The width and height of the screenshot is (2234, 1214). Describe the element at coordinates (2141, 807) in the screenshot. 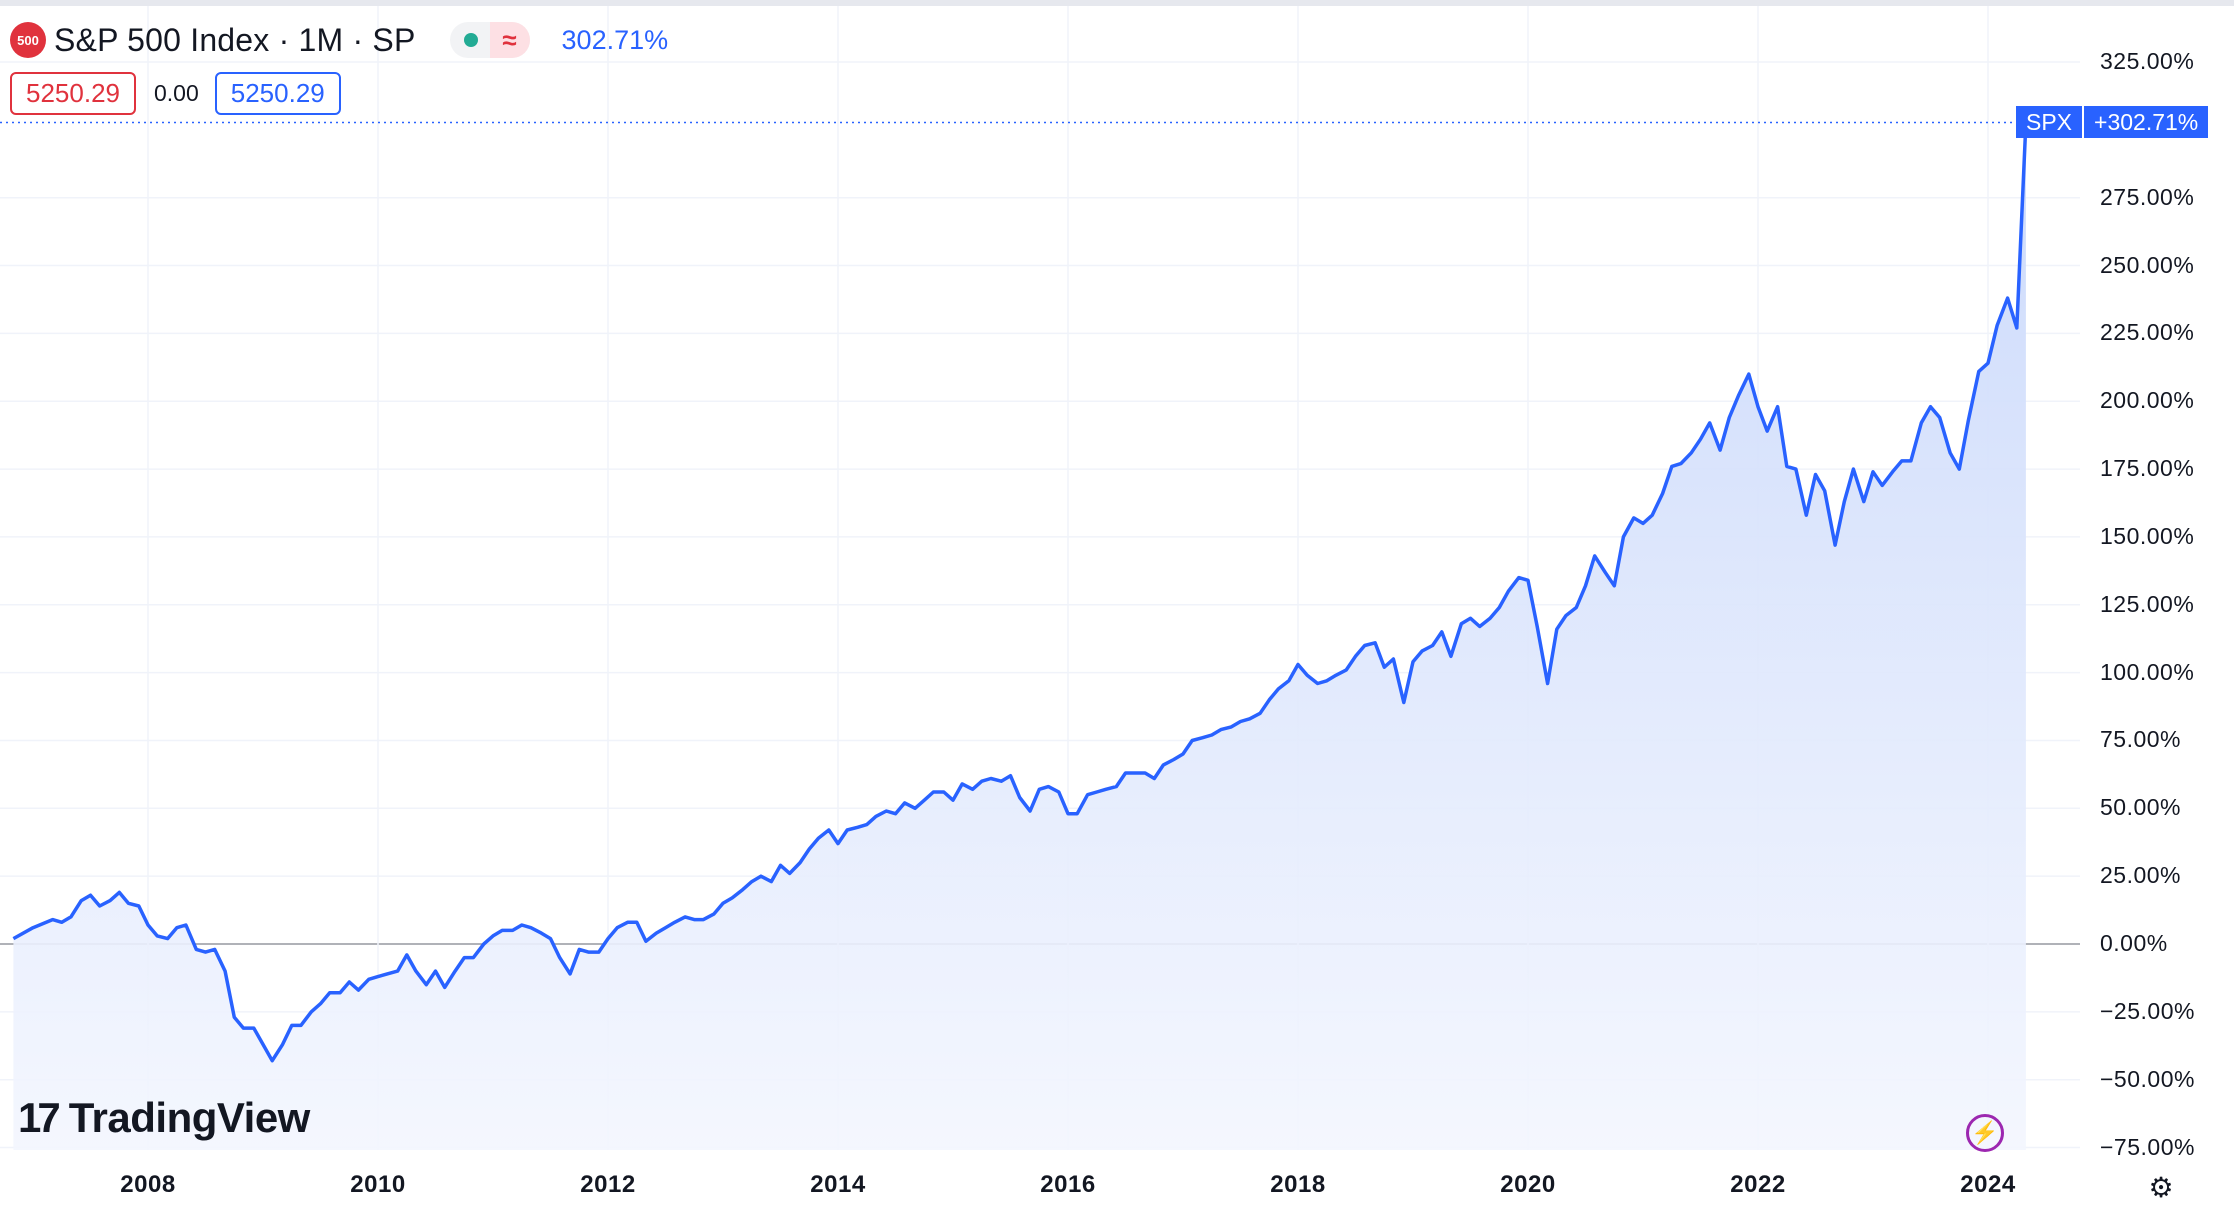

I see `y-tick-label: 50.00%` at that location.